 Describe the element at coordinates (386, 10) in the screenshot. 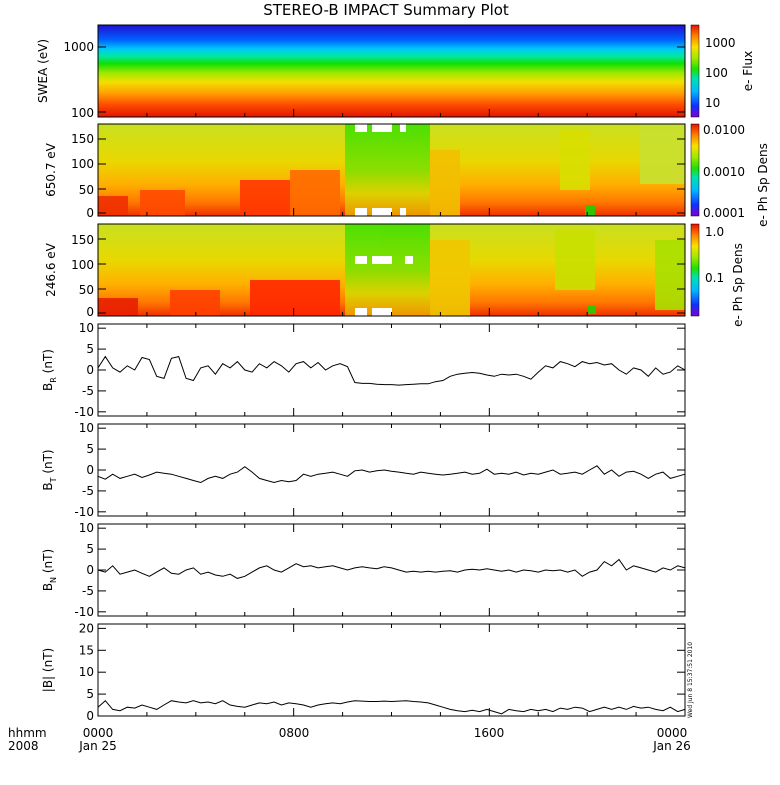

I see `page-title: STEREO-B IMPACT Summary Plot` at that location.